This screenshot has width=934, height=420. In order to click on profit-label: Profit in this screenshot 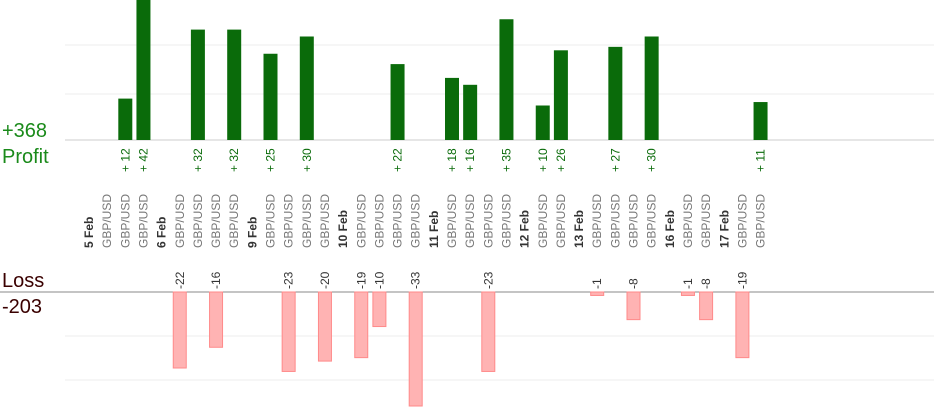, I will do `click(25, 157)`.